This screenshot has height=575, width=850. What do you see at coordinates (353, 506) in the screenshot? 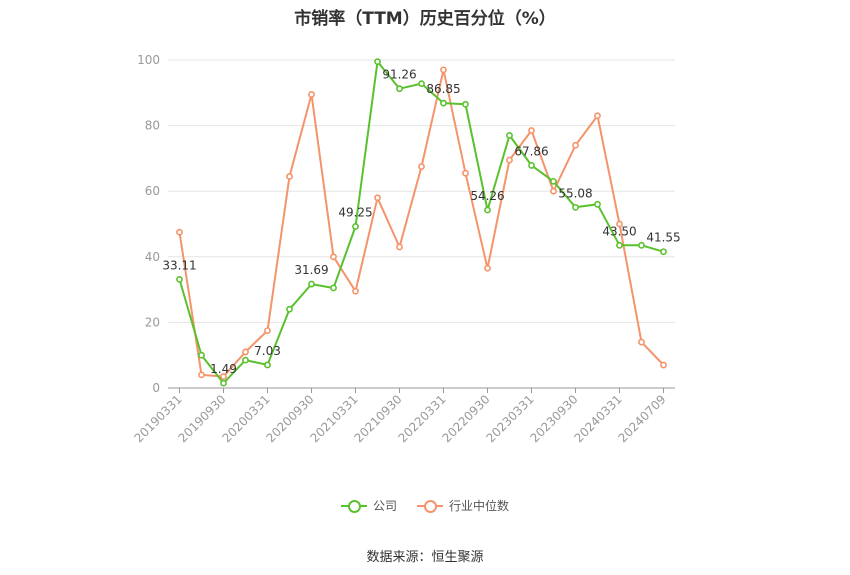
I see `legend-company-marker` at bounding box center [353, 506].